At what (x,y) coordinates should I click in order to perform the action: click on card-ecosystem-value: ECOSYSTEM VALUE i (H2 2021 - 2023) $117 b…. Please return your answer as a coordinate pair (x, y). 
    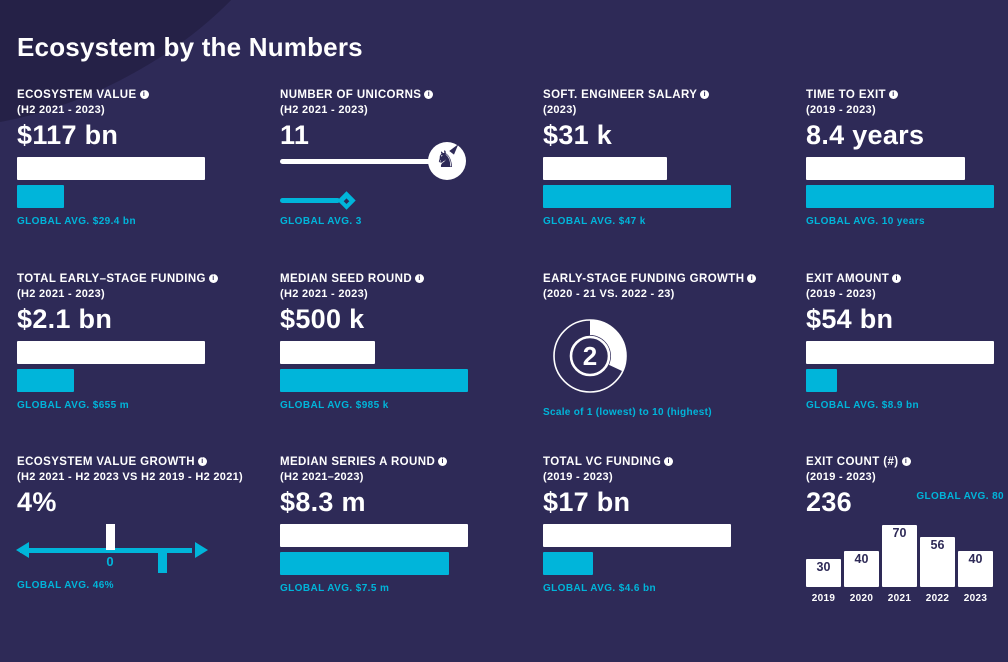
    Looking at the image, I should click on (139, 157).